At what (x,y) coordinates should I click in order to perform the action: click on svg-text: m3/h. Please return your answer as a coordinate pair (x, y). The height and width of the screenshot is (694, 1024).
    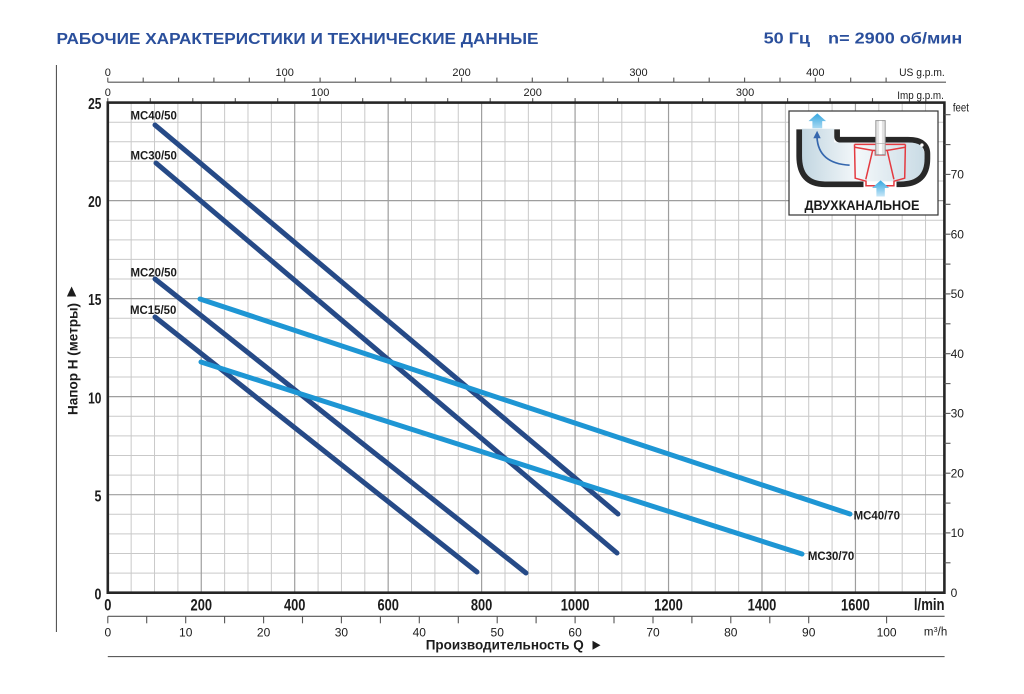
    Looking at the image, I should click on (935, 632).